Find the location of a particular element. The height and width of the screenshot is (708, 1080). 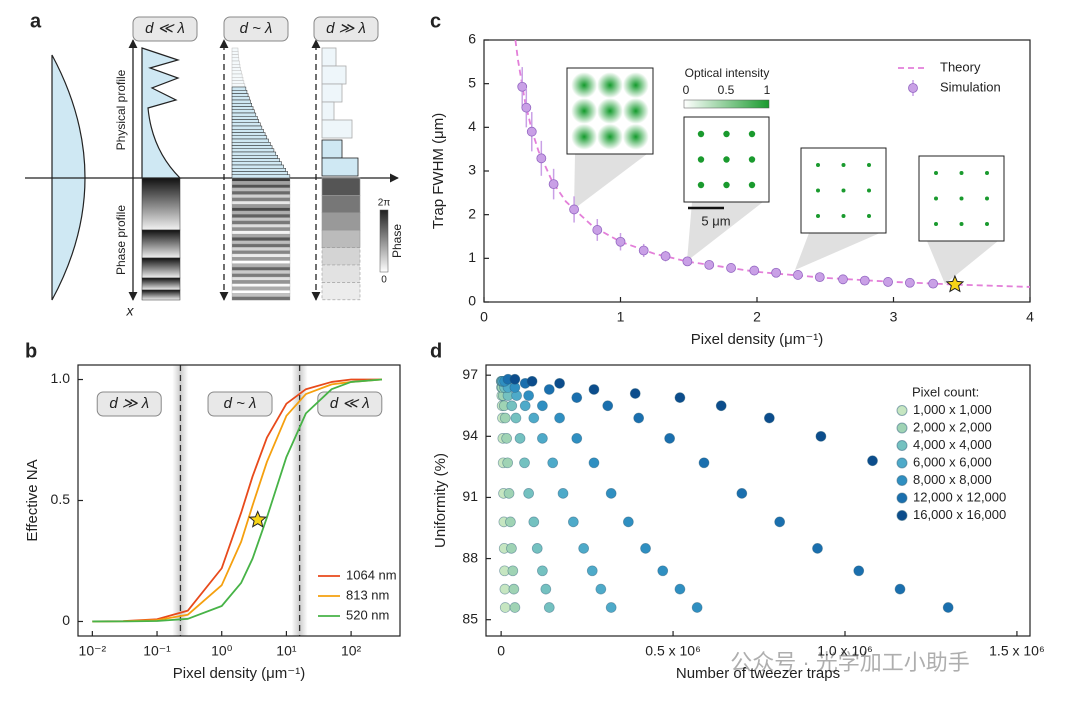

colorbar is located at coordinates (726, 104).